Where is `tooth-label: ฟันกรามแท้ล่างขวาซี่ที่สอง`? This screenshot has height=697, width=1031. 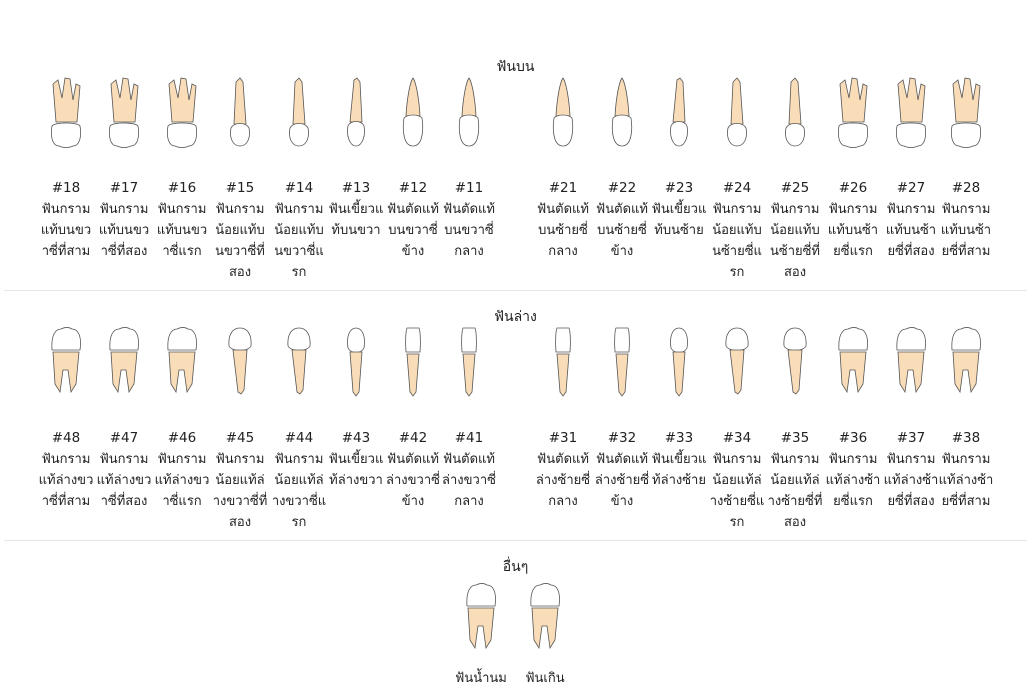
tooth-label: ฟันกรามแท้ล่างขวาซี่ที่สอง is located at coordinates (124, 480).